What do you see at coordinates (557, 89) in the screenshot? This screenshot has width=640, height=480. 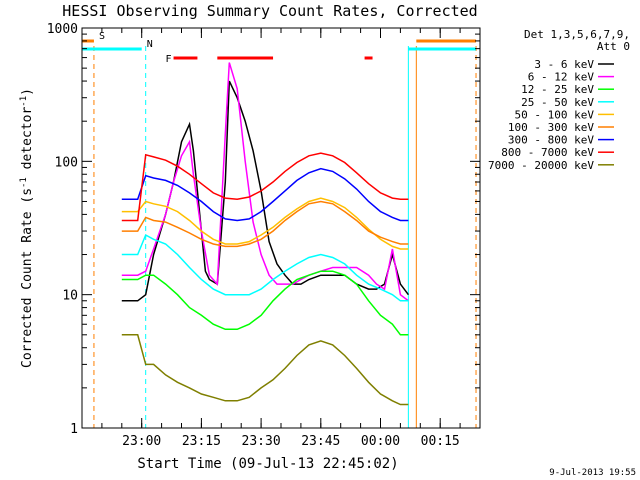 I see `legend-label: 12 - 25 keV` at bounding box center [557, 89].